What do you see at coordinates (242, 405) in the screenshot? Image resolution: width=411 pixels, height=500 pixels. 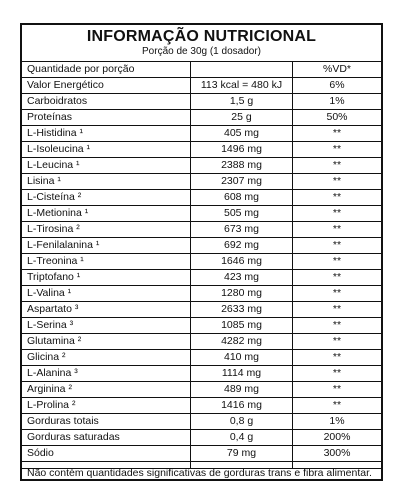 I see `nutrient-amount: 1416 mg` at bounding box center [242, 405].